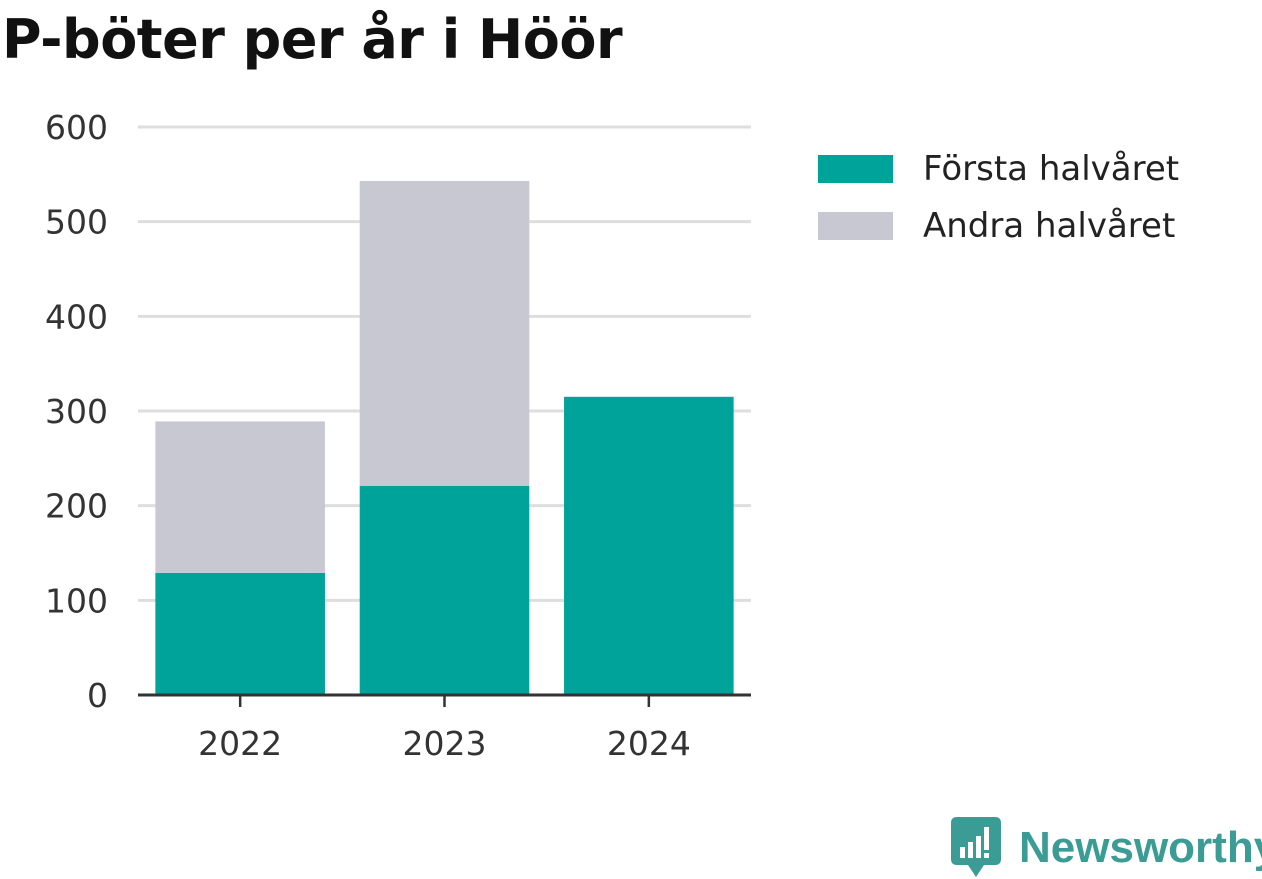  What do you see at coordinates (855, 225) in the screenshot?
I see `legend-swatch-andra-halvaret` at bounding box center [855, 225].